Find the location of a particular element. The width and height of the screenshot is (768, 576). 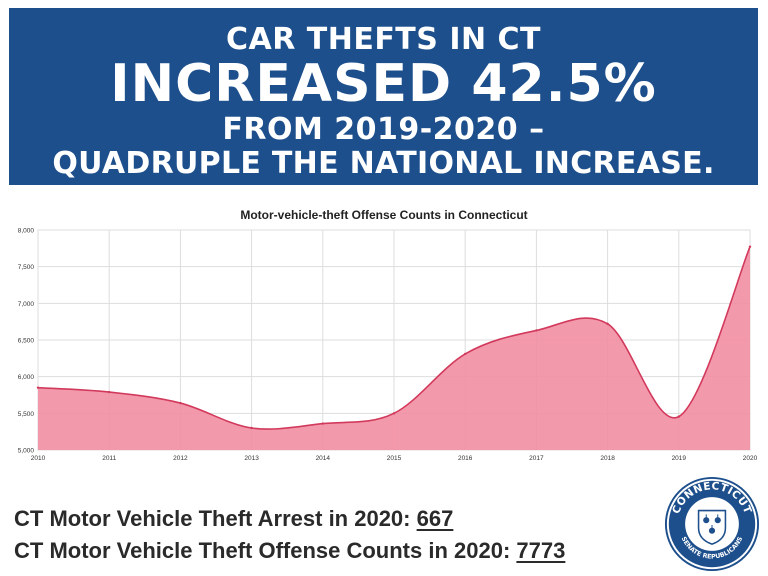

x-tick-label: 2010 is located at coordinates (38, 458).